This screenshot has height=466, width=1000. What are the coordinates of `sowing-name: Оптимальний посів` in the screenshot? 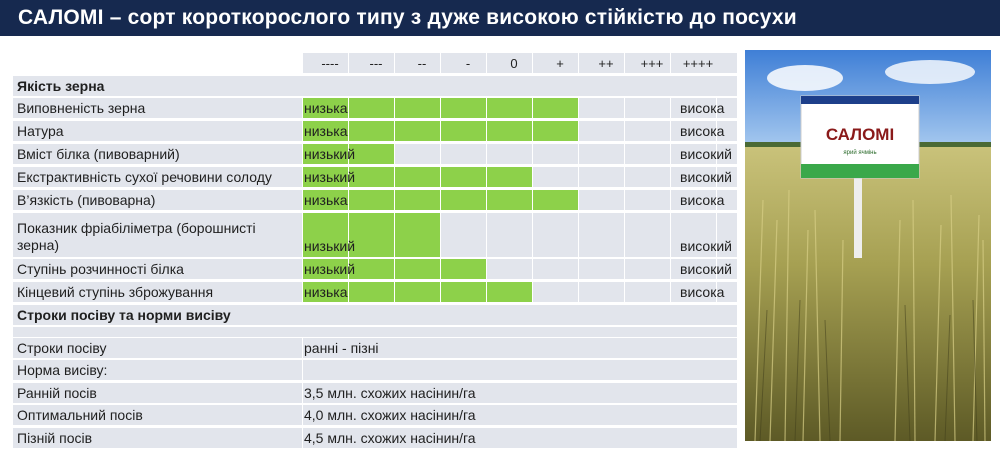 It's located at (80, 415).